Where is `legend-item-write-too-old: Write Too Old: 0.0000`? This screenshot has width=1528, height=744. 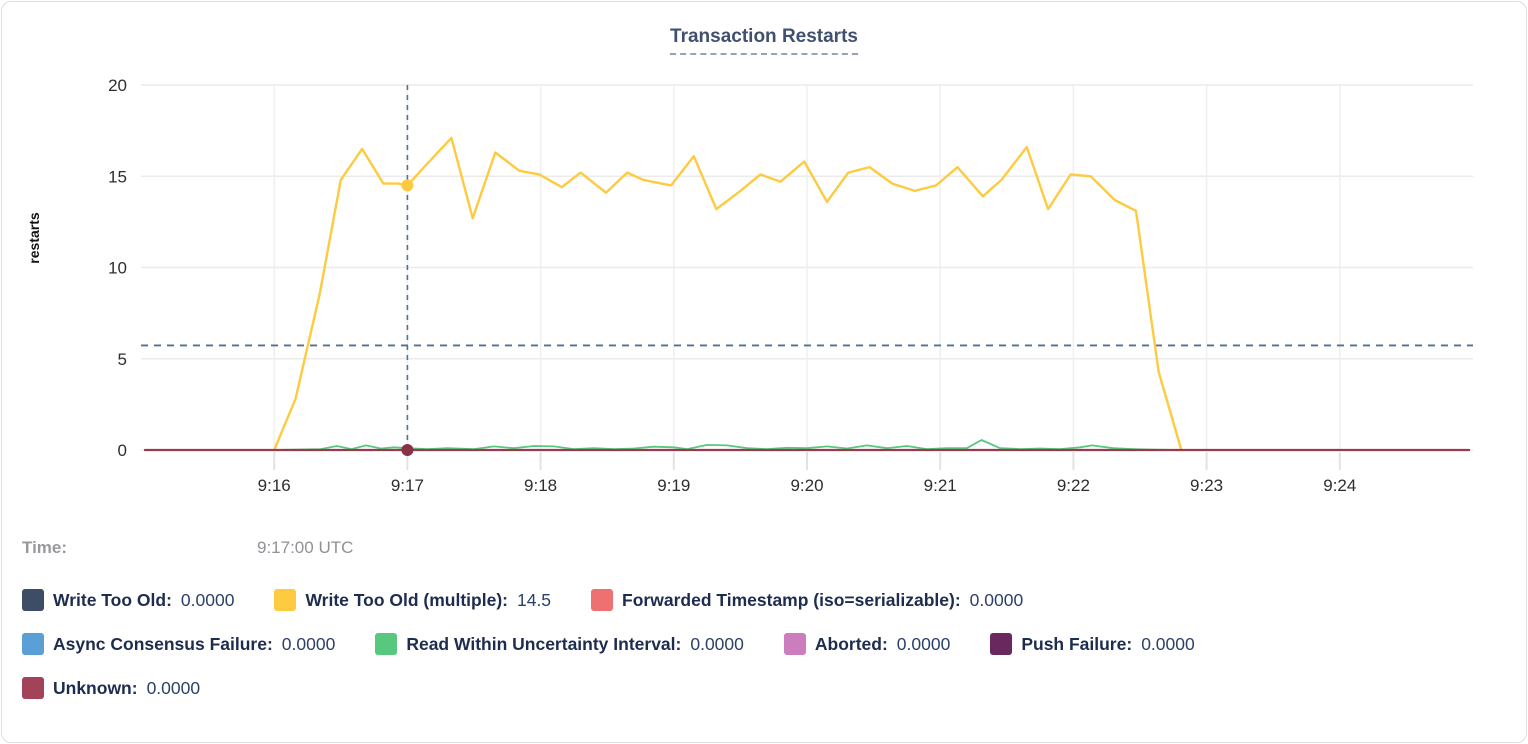 legend-item-write-too-old: Write Too Old: 0.0000 is located at coordinates (128, 600).